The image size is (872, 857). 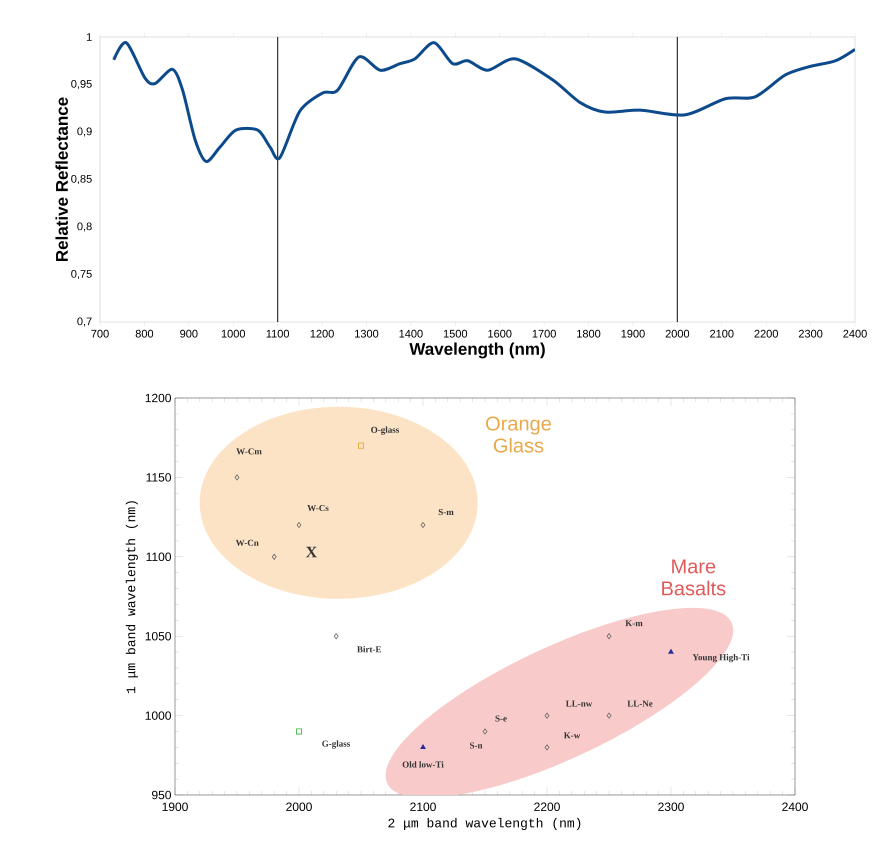 I want to click on y-tick-label: 0,95, so click(x=81, y=85).